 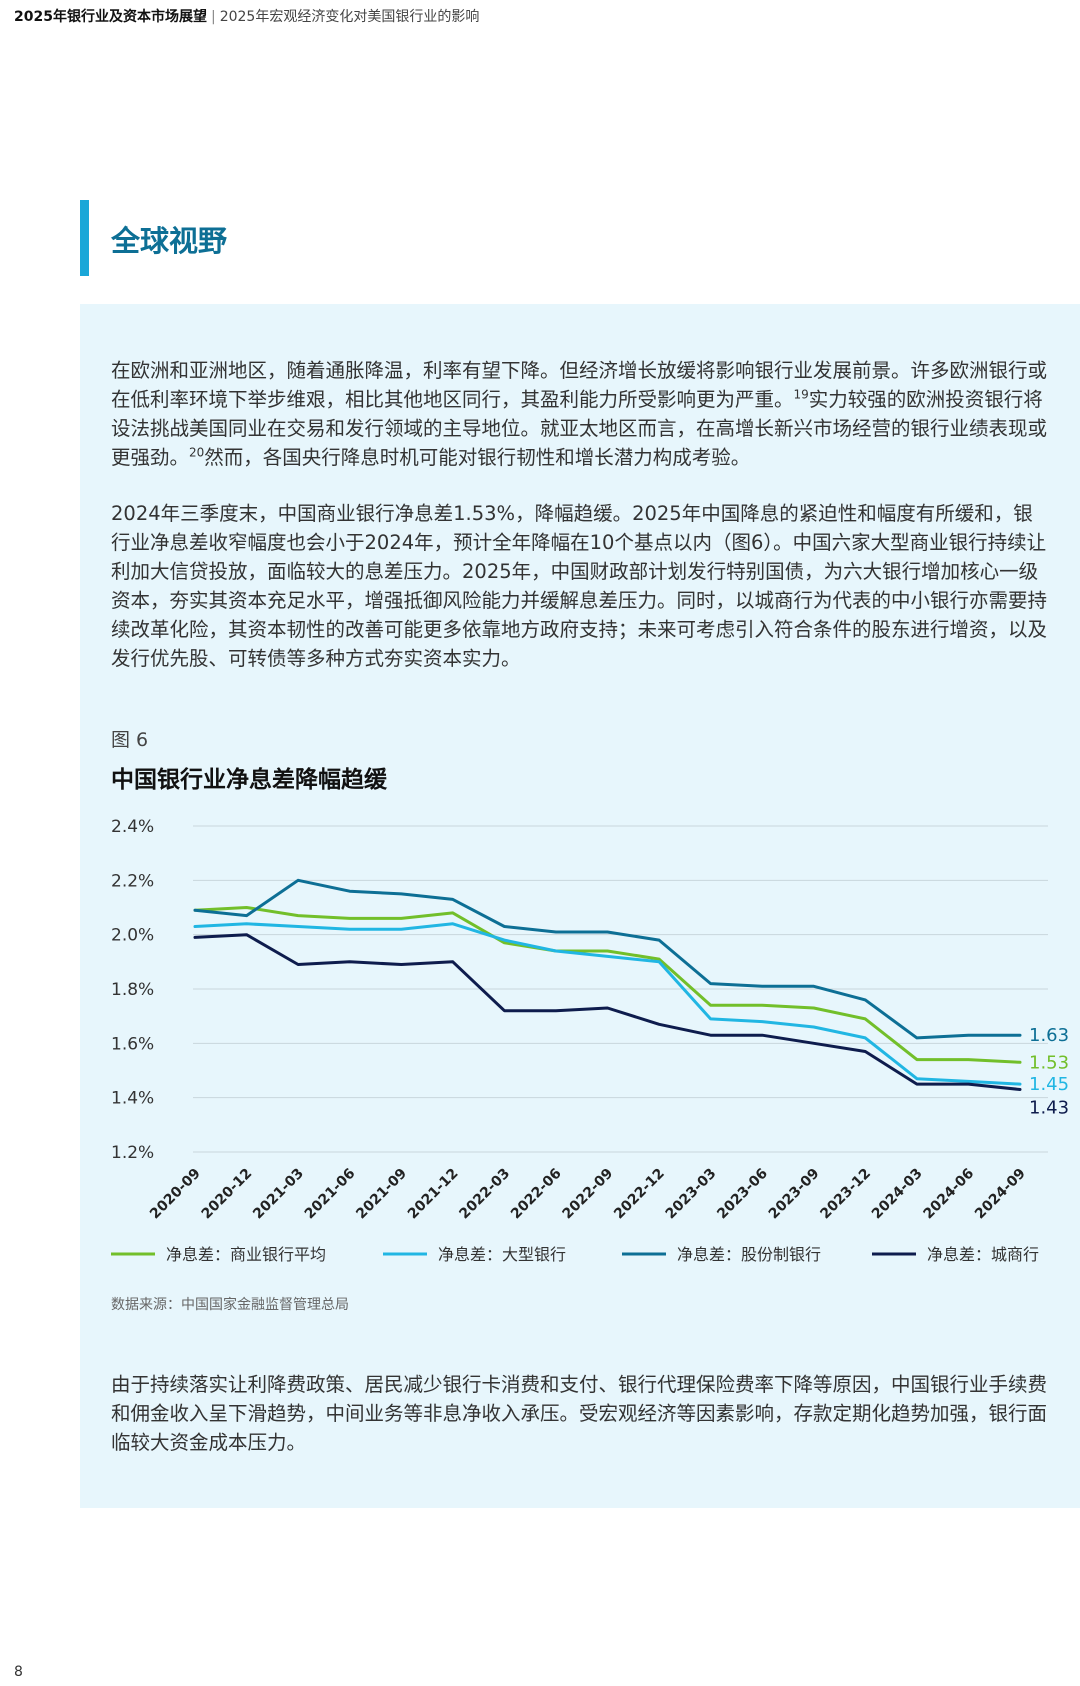 I want to click on legend-label-3: 净息差：股份制银行, so click(x=749, y=1254).